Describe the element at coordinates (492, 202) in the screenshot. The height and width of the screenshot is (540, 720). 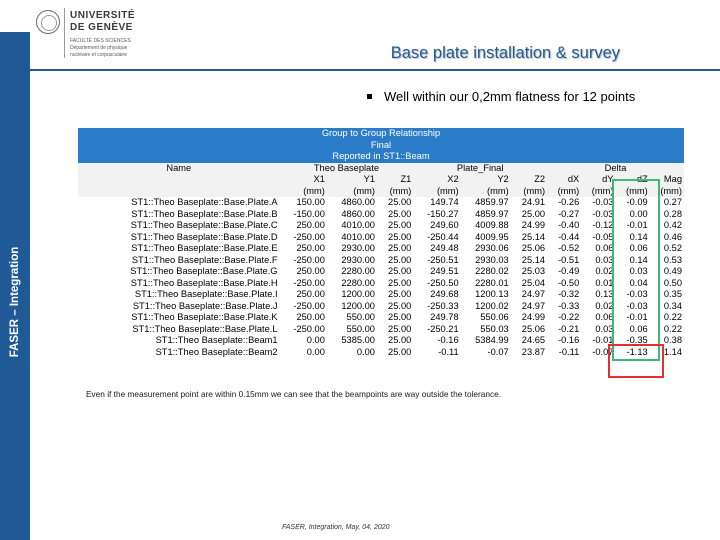
I see `value-cell: 4859.97` at that location.